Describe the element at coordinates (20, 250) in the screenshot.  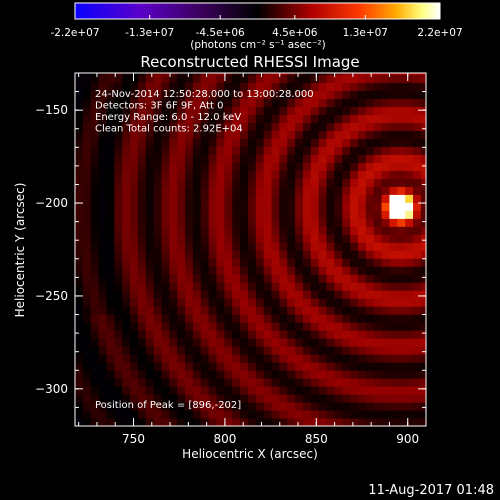
I see `y-axis-label: Heliocentric Y (arcsec)` at that location.